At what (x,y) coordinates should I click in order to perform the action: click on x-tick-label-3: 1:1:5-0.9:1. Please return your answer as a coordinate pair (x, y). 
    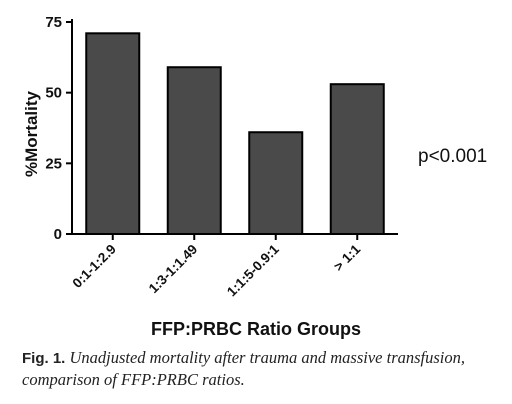
    Looking at the image, I should click on (253, 270).